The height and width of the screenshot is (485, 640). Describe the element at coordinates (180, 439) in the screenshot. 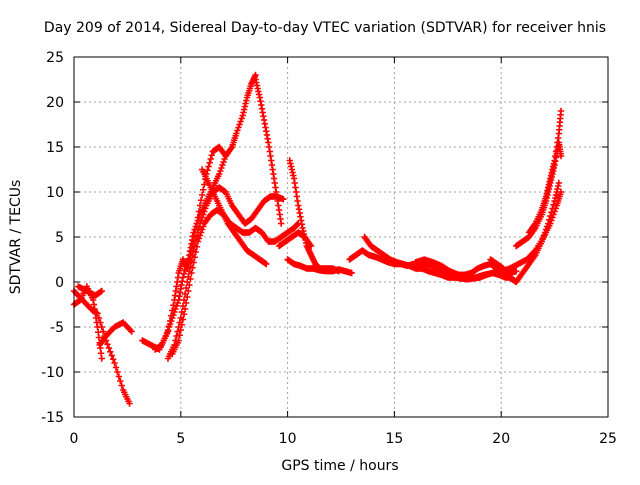

I see `x-tick-label: 5` at that location.